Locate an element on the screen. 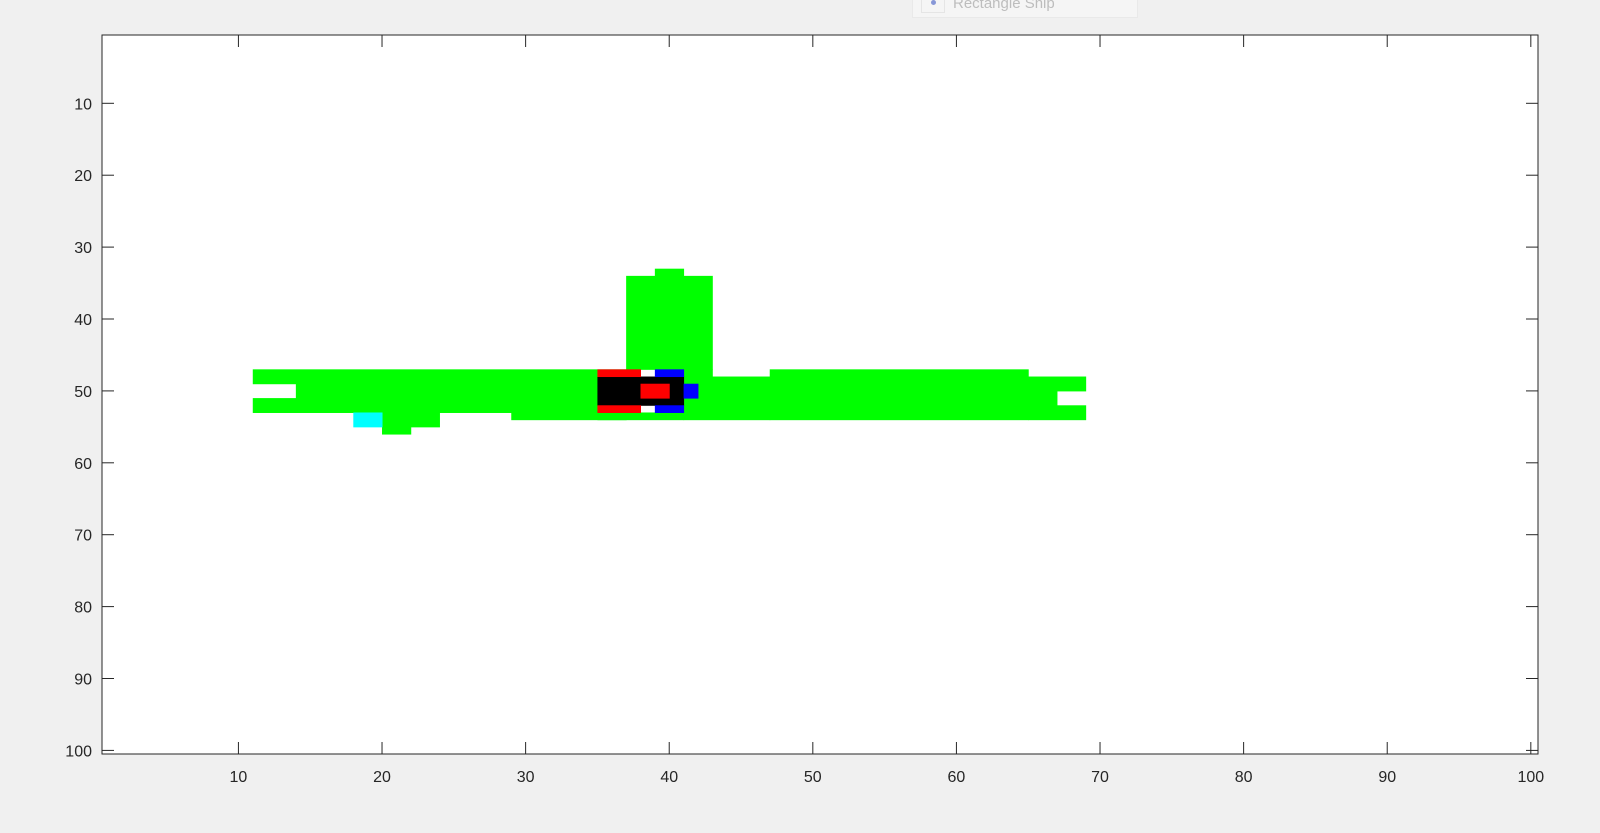 The image size is (1600, 833). y-tick-label-70: 70 is located at coordinates (83, 536).